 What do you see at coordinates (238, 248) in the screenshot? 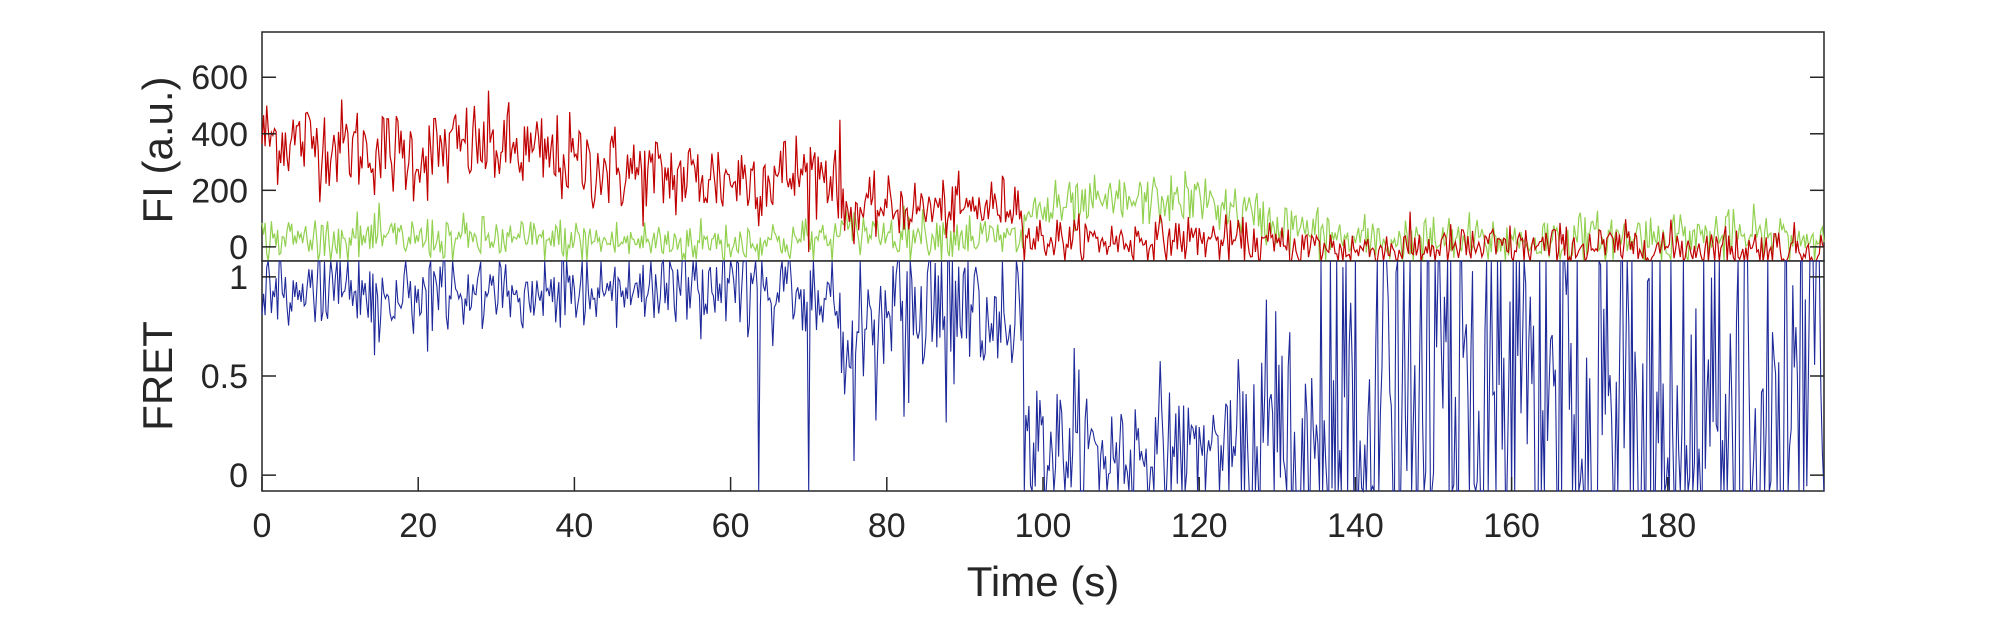
I see `top-ytick-label: 0` at bounding box center [238, 248].